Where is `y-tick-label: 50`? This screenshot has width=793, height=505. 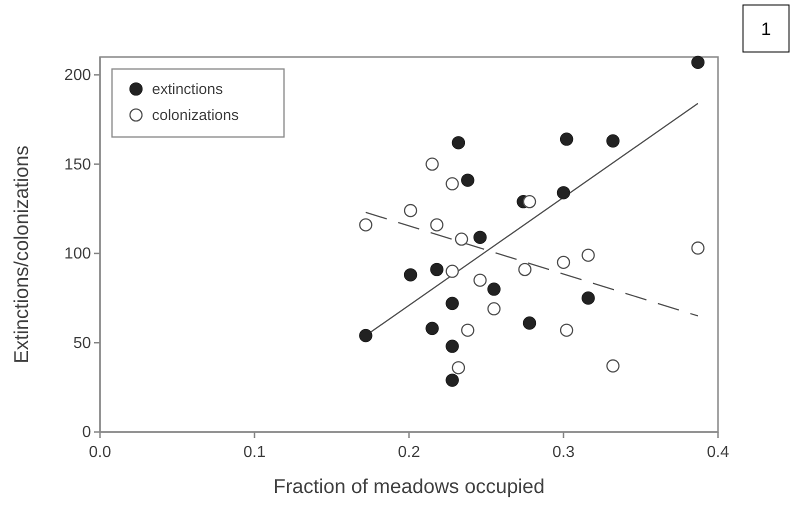 y-tick-label: 50 is located at coordinates (82, 343).